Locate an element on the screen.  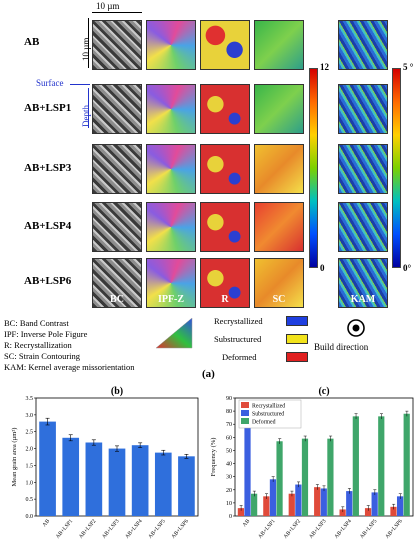
y-tick-label: 10 is located at coordinates (229, 504).